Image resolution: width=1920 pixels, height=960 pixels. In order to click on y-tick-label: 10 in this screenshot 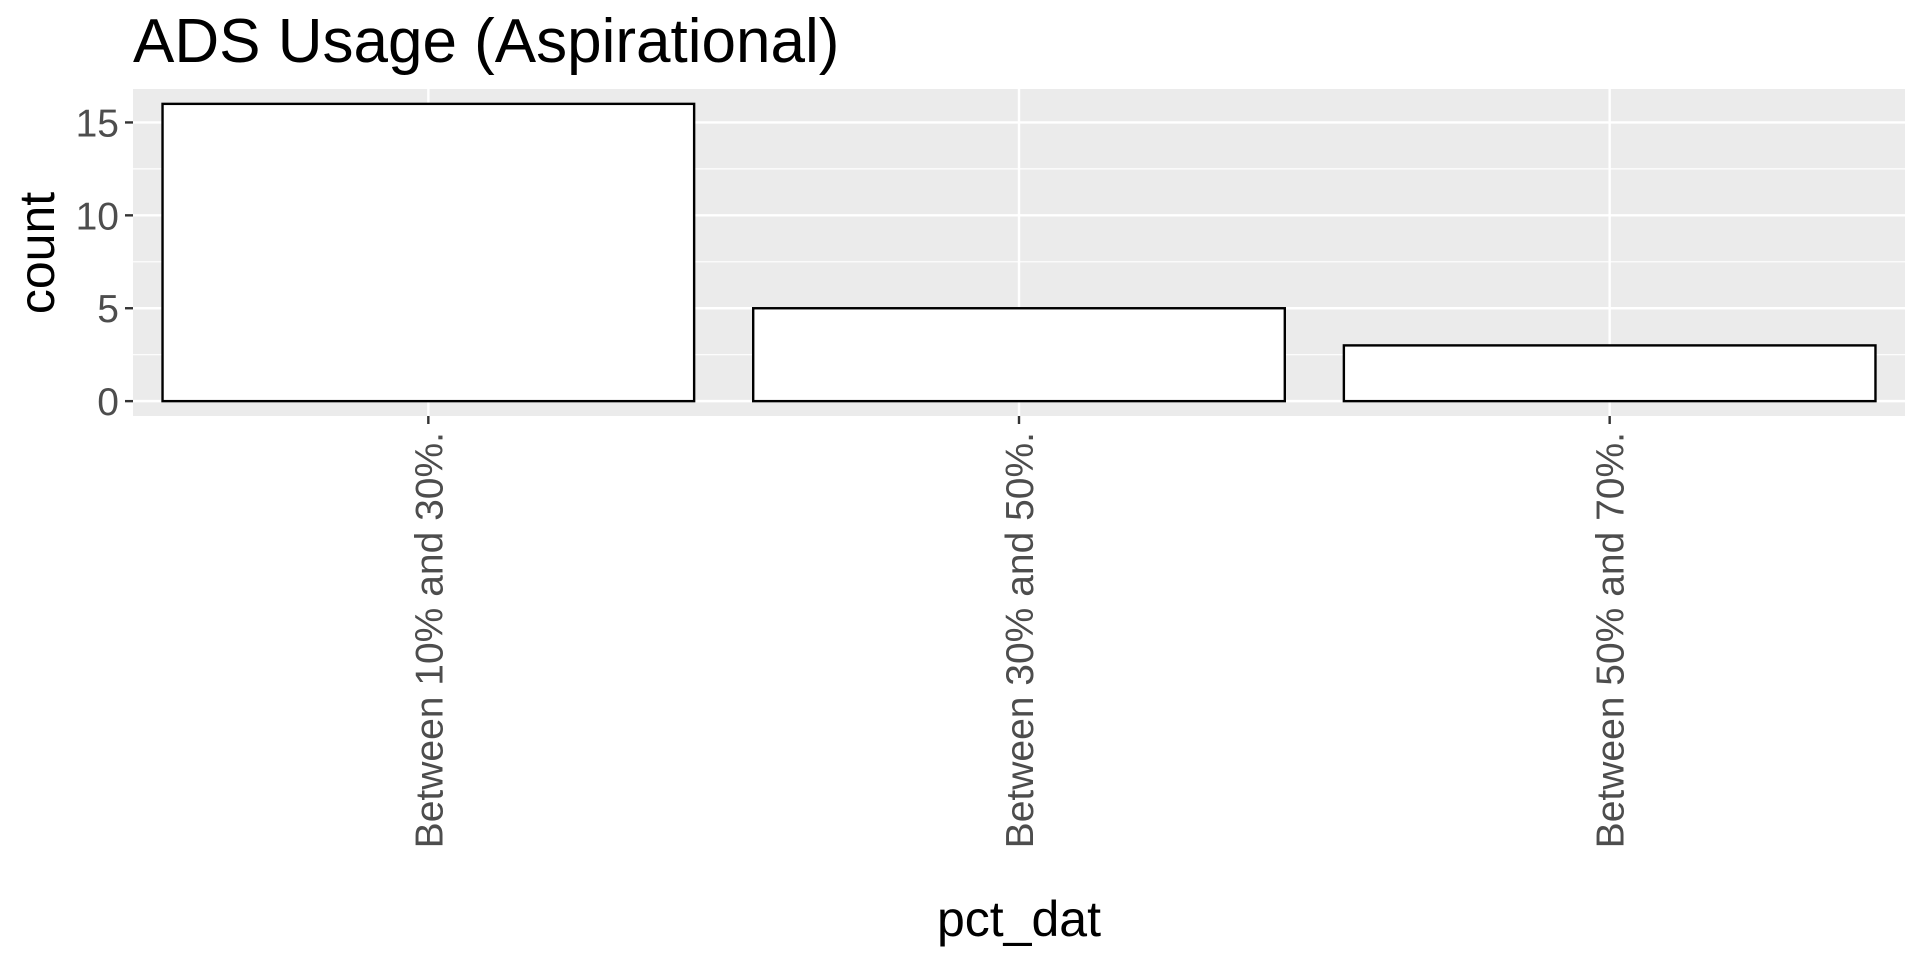, I will do `click(97, 216)`.